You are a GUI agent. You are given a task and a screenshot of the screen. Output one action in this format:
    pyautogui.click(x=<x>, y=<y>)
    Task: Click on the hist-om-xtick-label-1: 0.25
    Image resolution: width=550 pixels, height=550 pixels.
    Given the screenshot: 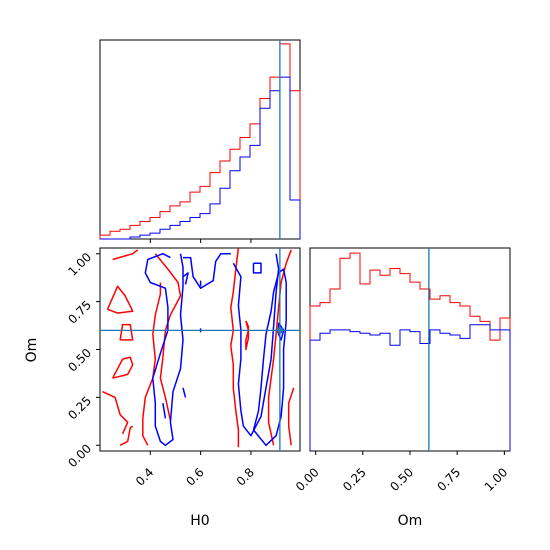 What is the action you would take?
    pyautogui.click(x=354, y=479)
    